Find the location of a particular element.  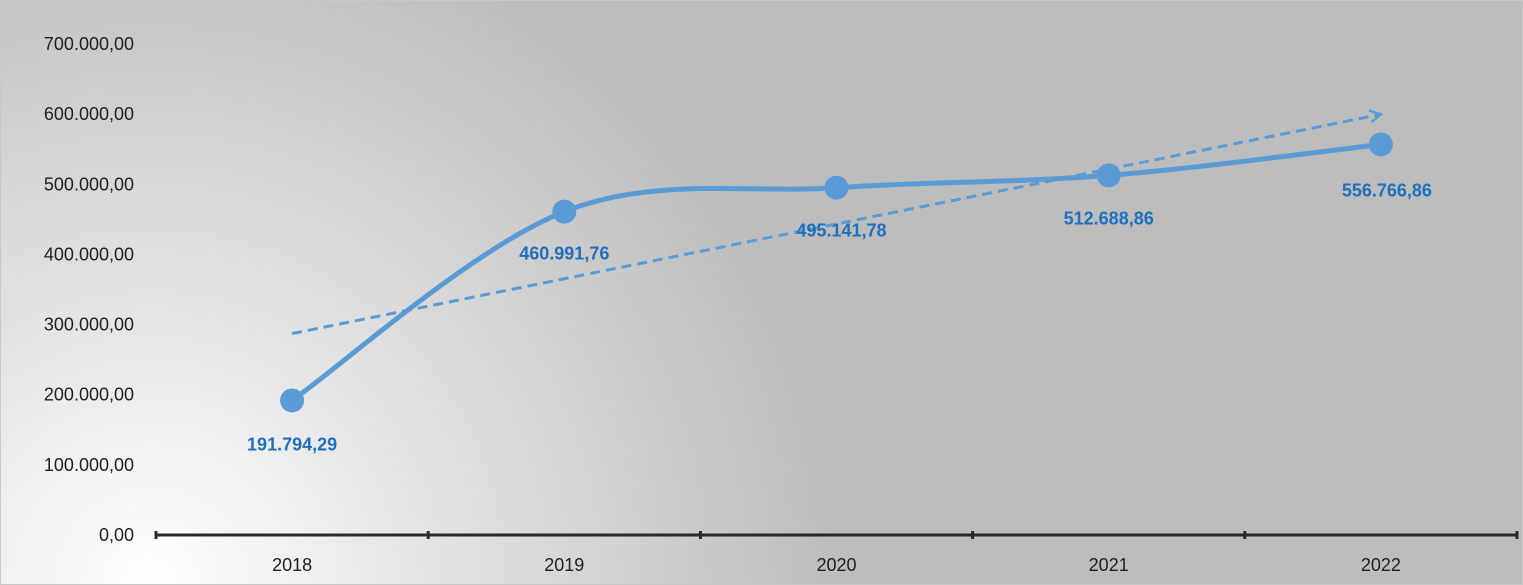

data-label: 495.141,78 is located at coordinates (841, 231).